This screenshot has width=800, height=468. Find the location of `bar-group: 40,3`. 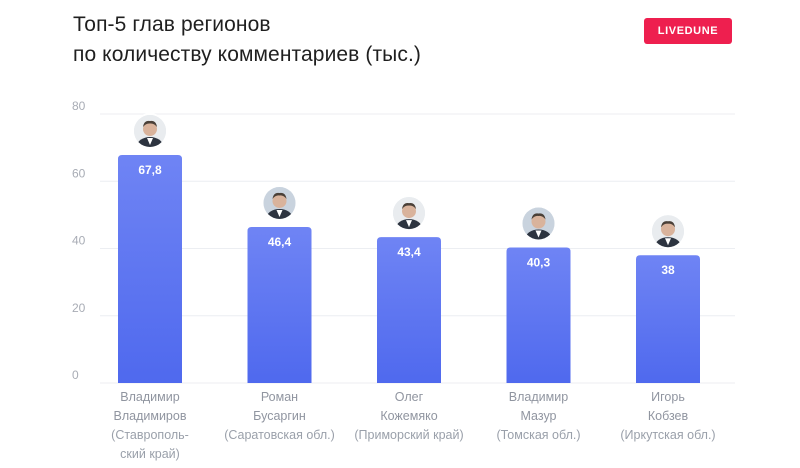

bar-group: 40,3 is located at coordinates (538, 315).